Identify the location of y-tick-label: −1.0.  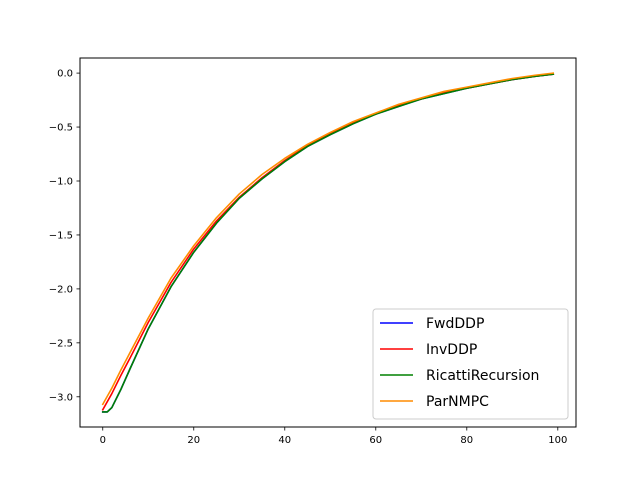
(61, 182).